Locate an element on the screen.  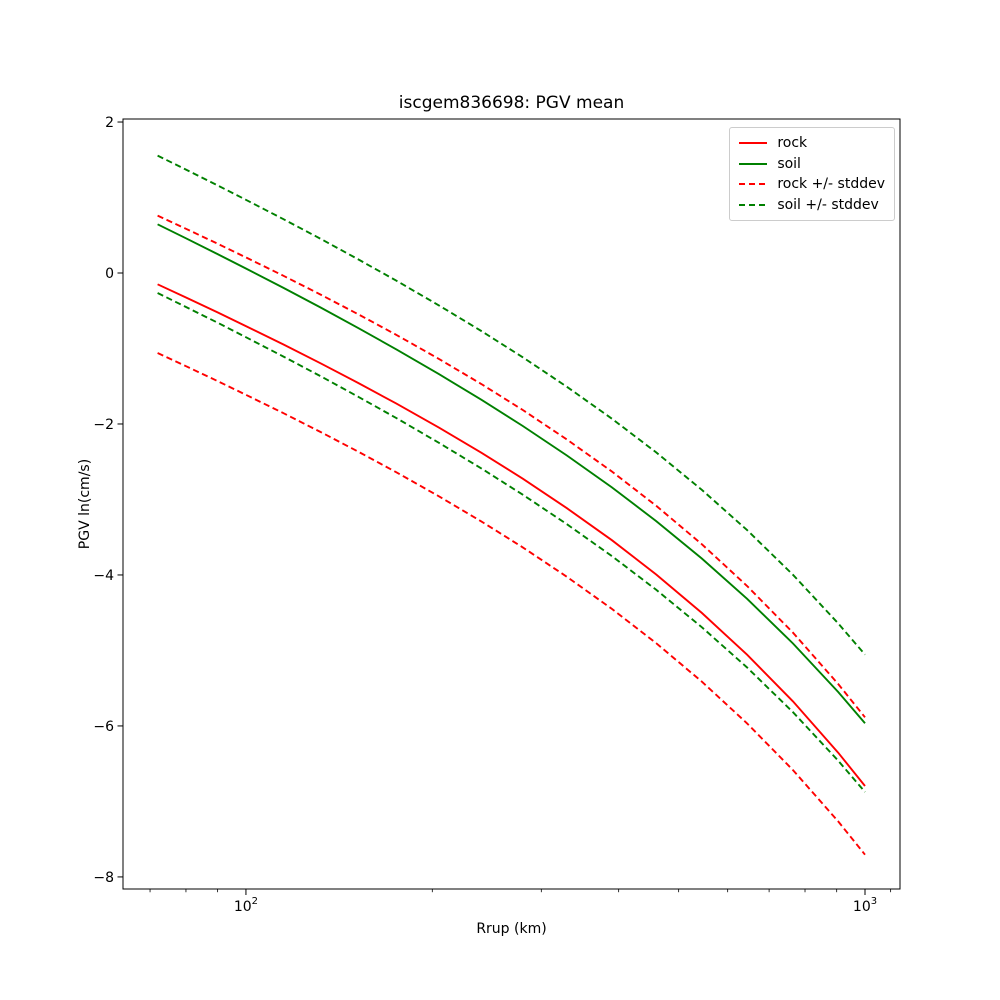
y-tick-label: −8 is located at coordinates (103, 878).